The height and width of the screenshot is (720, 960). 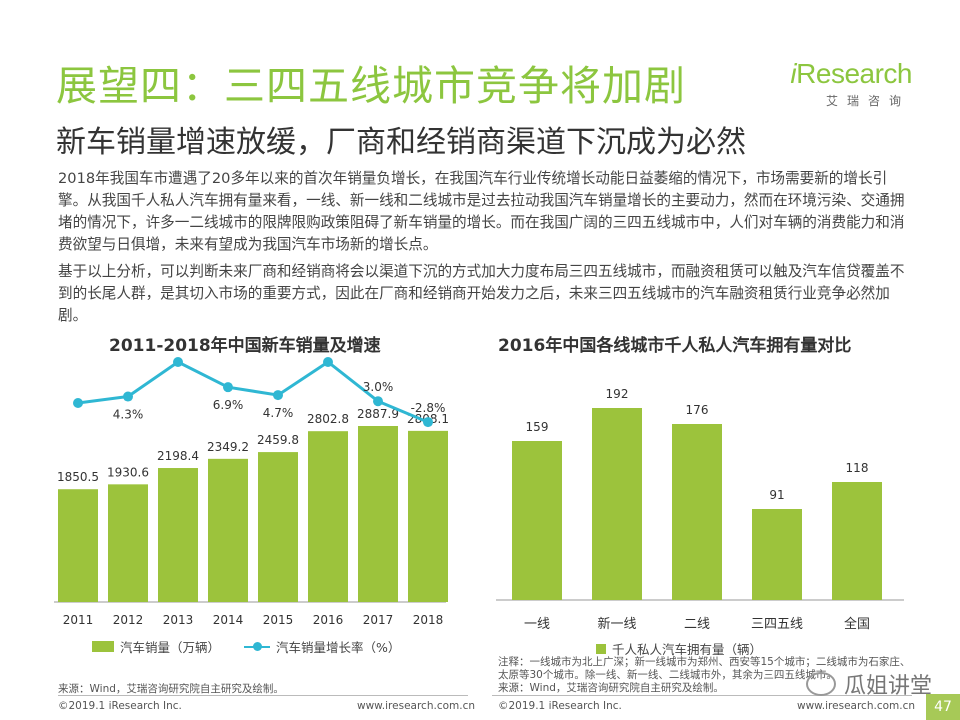 I want to click on bar-value-label: 2349.2, so click(x=228, y=447).